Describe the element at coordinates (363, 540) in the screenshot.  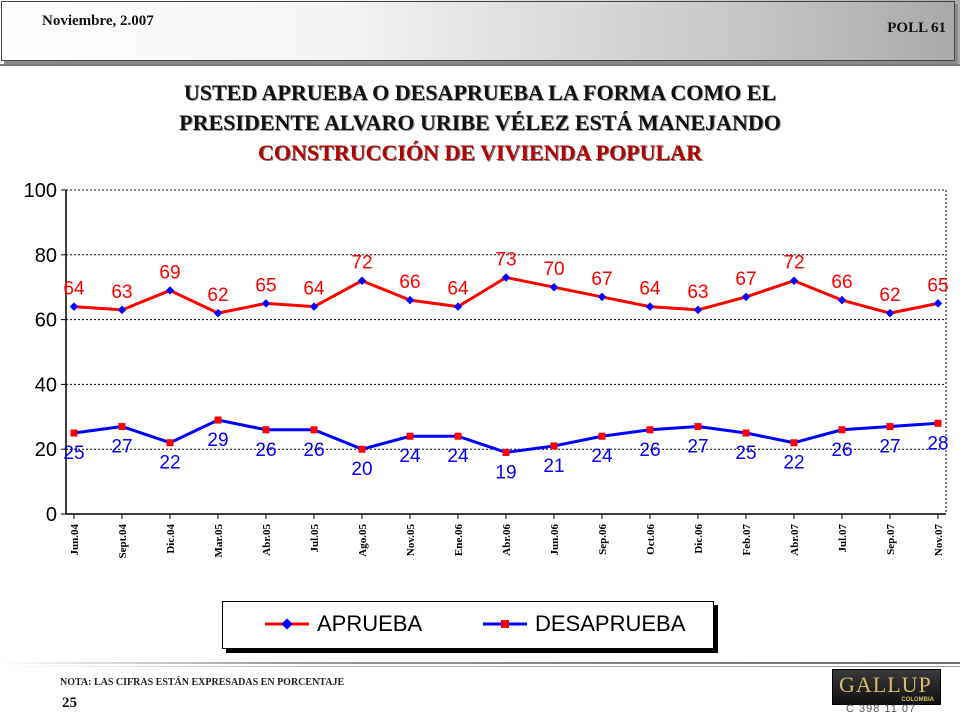
I see `x-tick-label: Ago.05` at that location.